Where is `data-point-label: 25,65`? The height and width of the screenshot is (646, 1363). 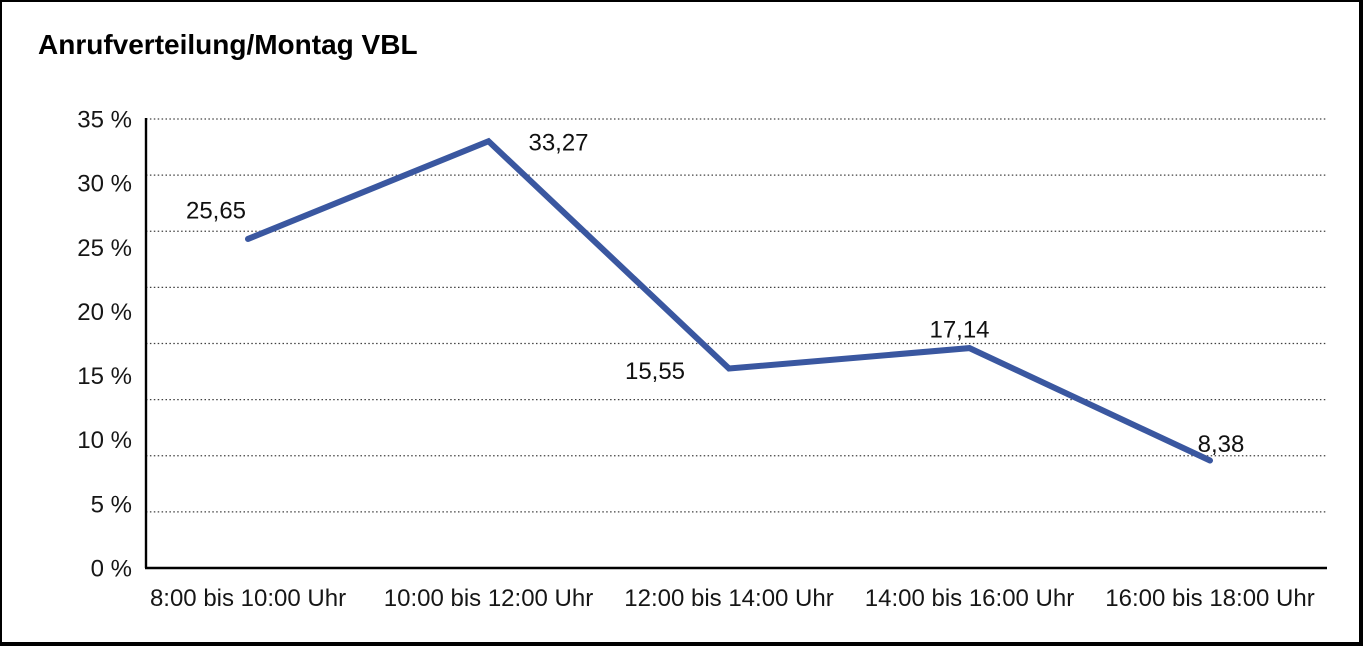 data-point-label: 25,65 is located at coordinates (216, 210).